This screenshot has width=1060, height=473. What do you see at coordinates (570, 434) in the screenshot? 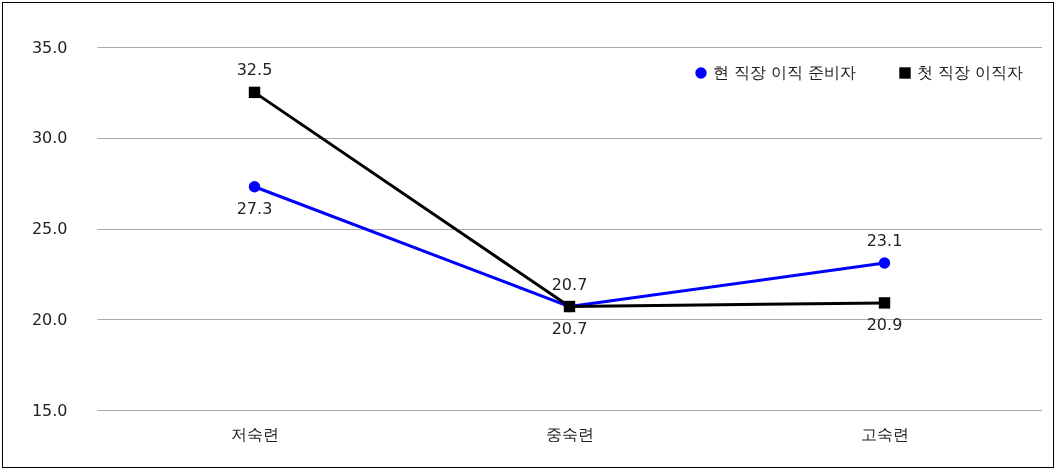
I see `x-tick-label: 중숙련` at bounding box center [570, 434].